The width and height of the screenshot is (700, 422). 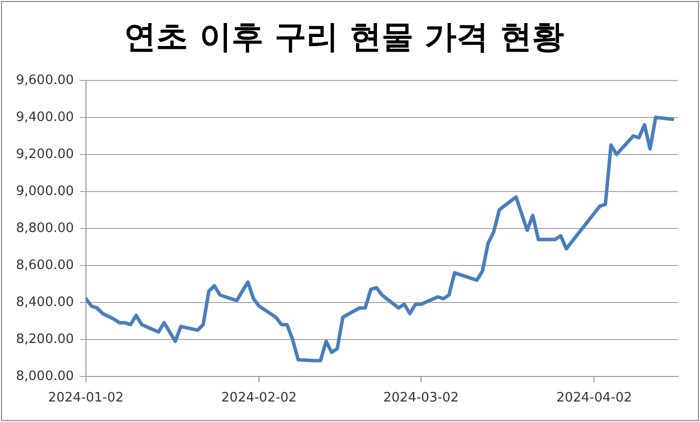 I want to click on x-tick-label: 2024-01-02, so click(x=86, y=398).